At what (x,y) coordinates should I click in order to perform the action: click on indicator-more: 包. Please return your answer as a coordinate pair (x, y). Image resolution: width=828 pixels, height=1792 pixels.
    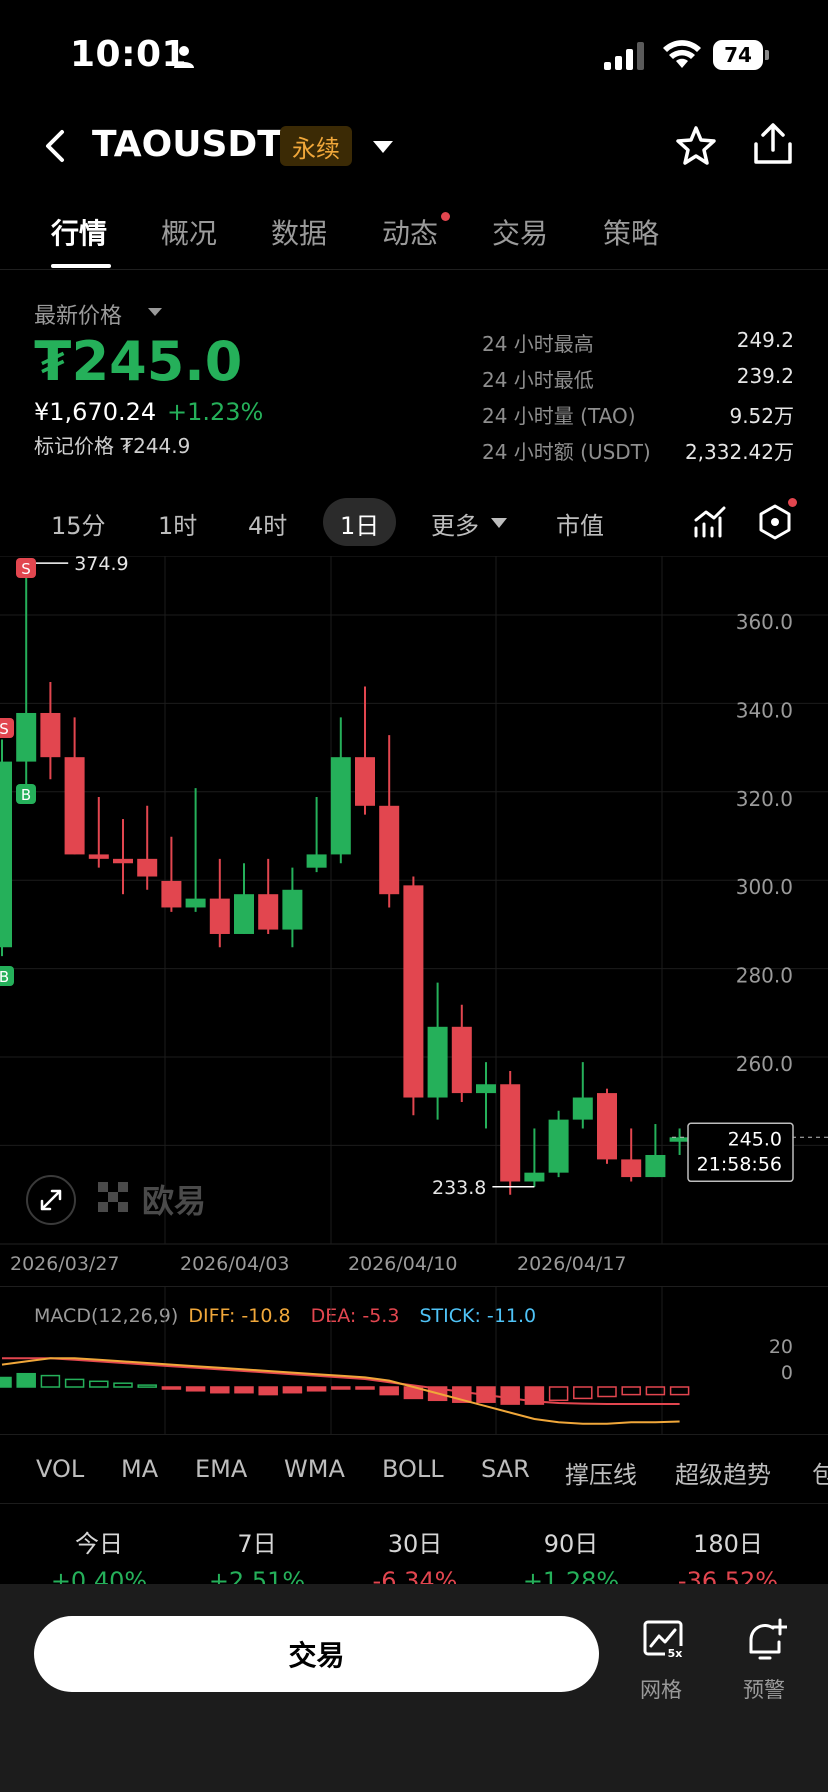
    Looking at the image, I should click on (820, 1472).